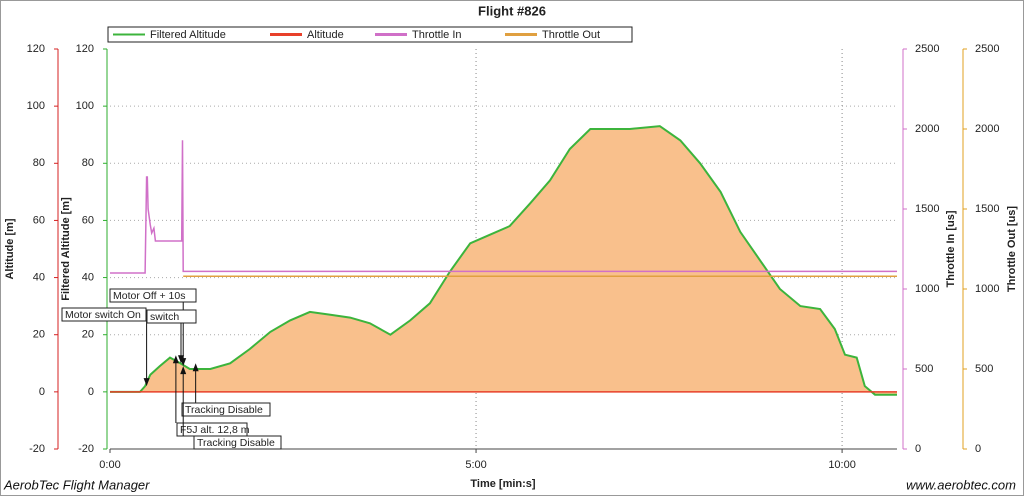 The image size is (1024, 496). What do you see at coordinates (951, 248) in the screenshot?
I see `y-axis-title: Throttle In [us]` at bounding box center [951, 248].